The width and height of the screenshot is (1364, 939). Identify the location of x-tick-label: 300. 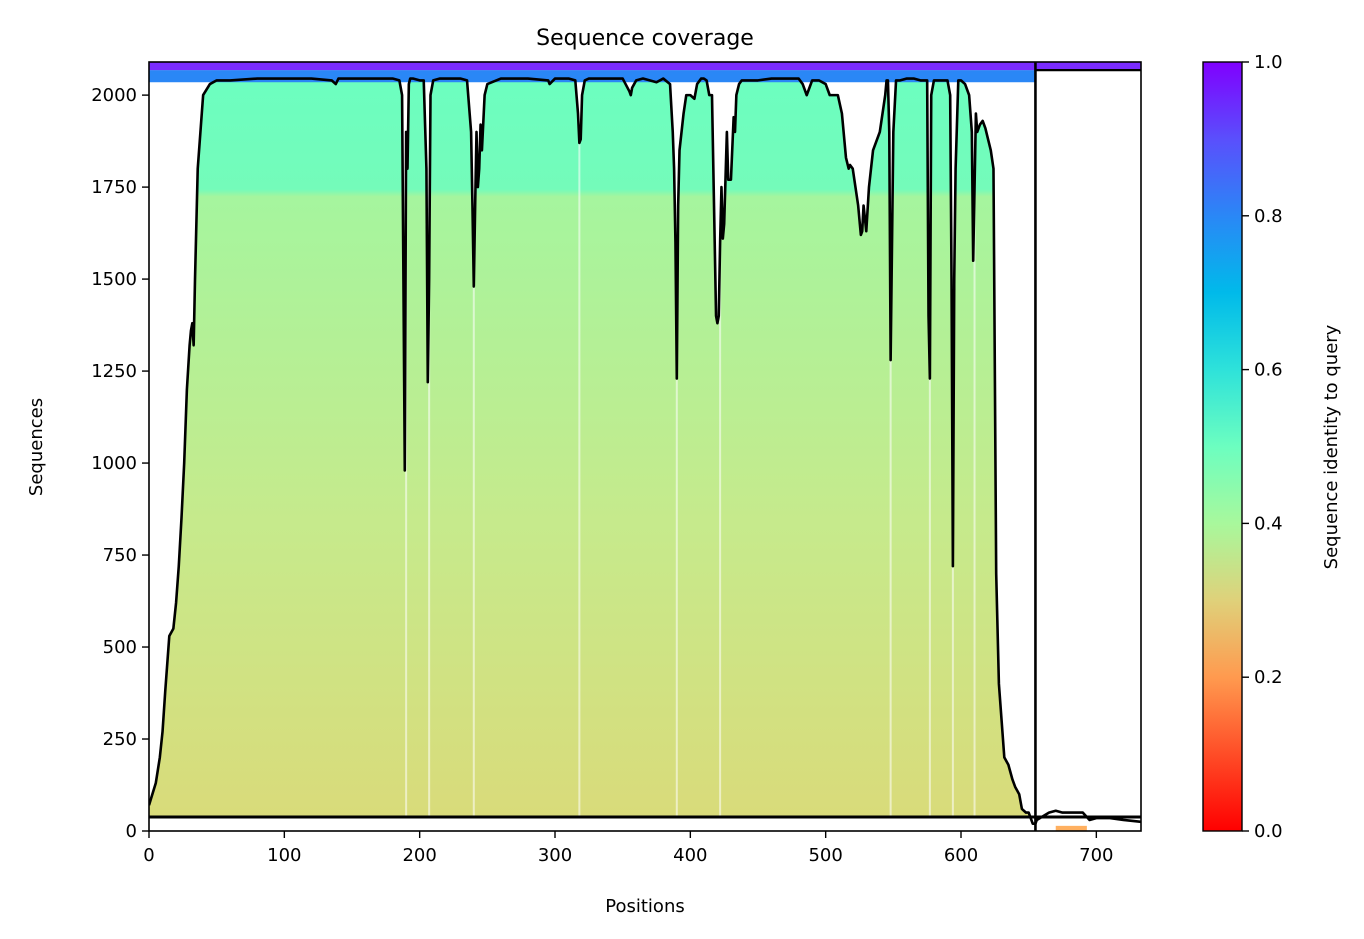
(555, 855).